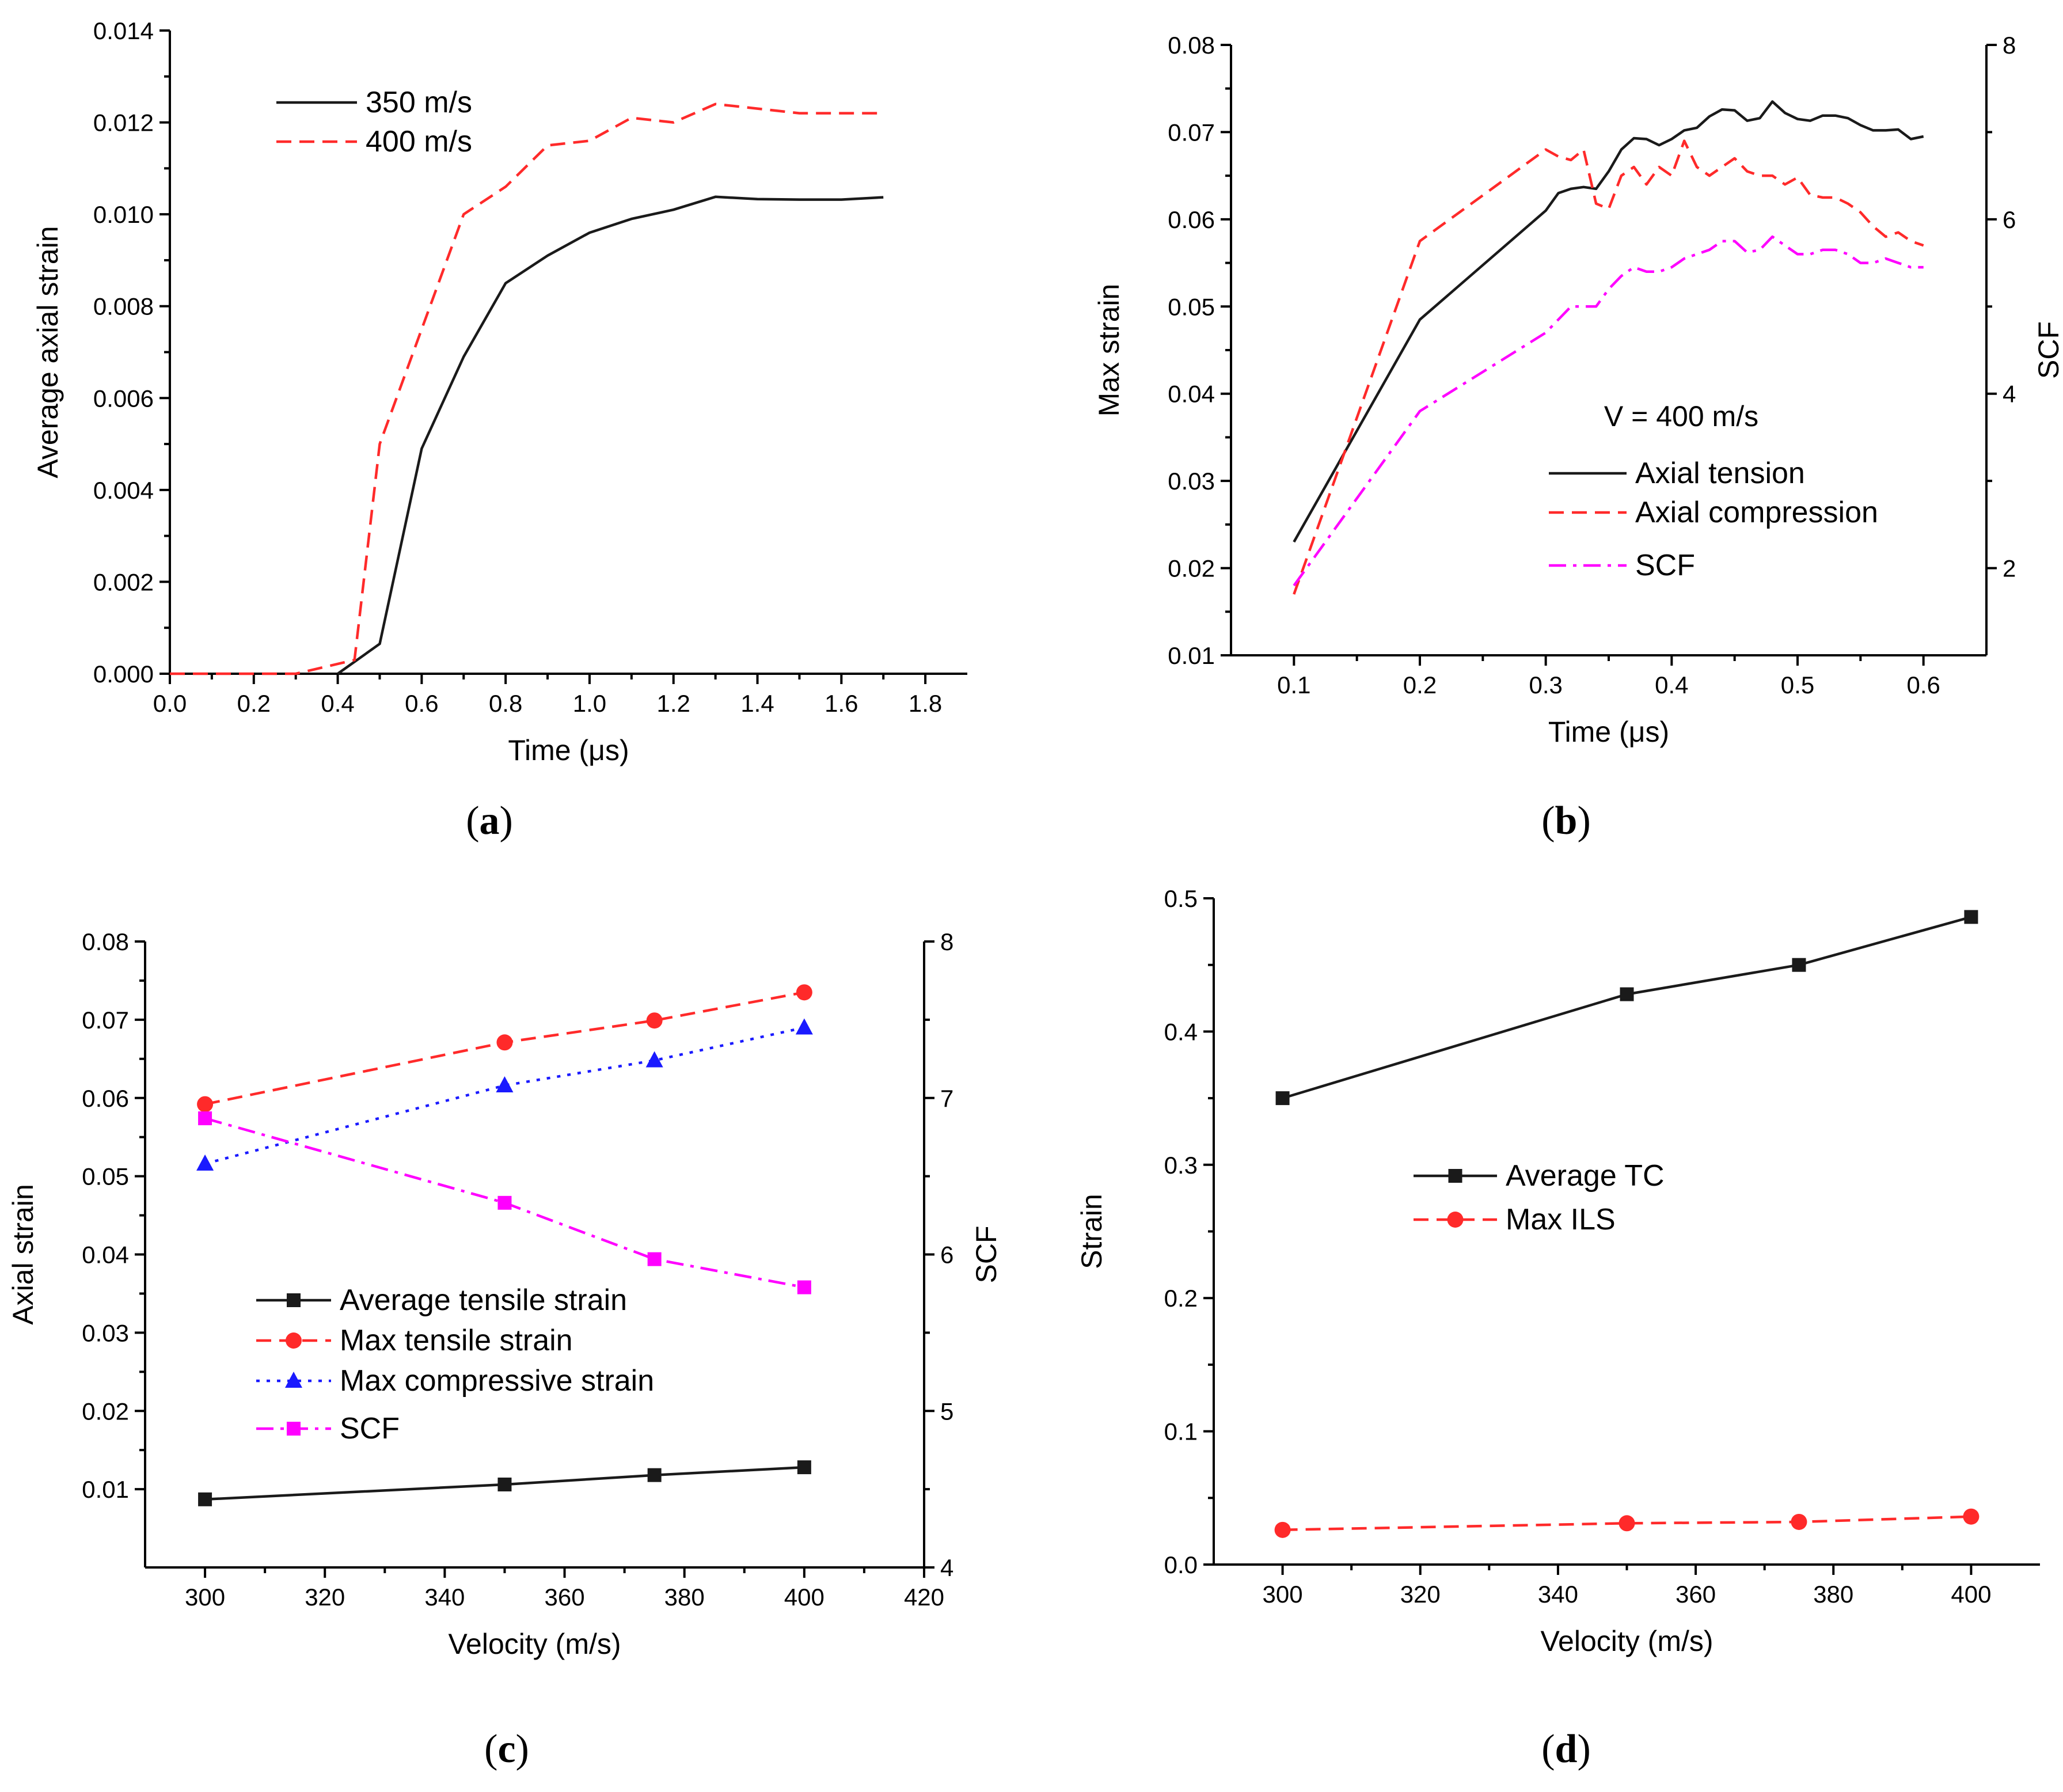 The width and height of the screenshot is (2063, 1792). Describe the element at coordinates (504, 1484) in the screenshot. I see `series-line-average-tensile-strain` at that location.